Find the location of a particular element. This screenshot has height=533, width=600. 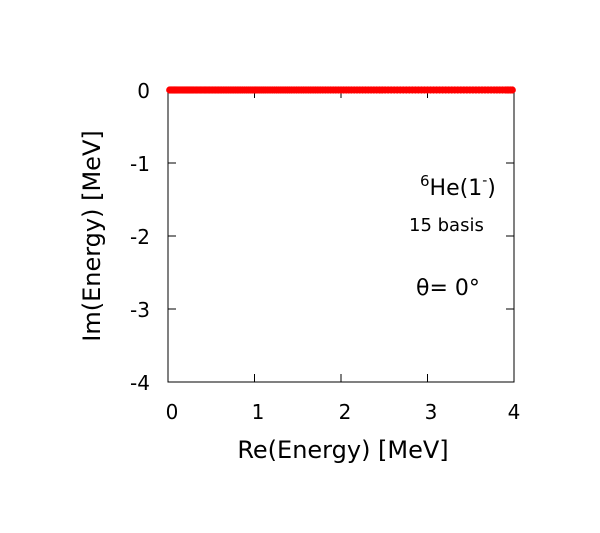

y-tick-label: -3 is located at coordinates (140, 310).